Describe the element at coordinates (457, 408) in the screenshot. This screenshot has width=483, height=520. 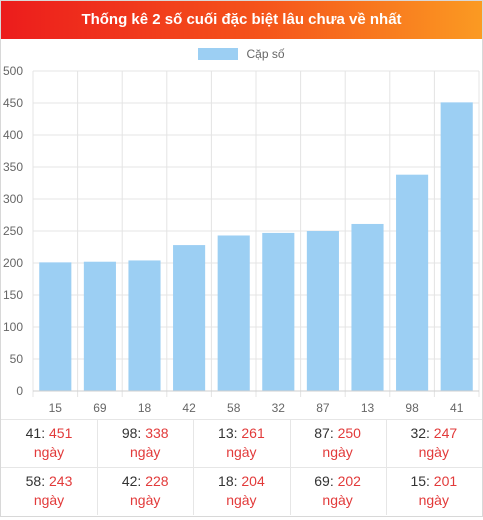
I see `x-tick-label: 41` at that location.